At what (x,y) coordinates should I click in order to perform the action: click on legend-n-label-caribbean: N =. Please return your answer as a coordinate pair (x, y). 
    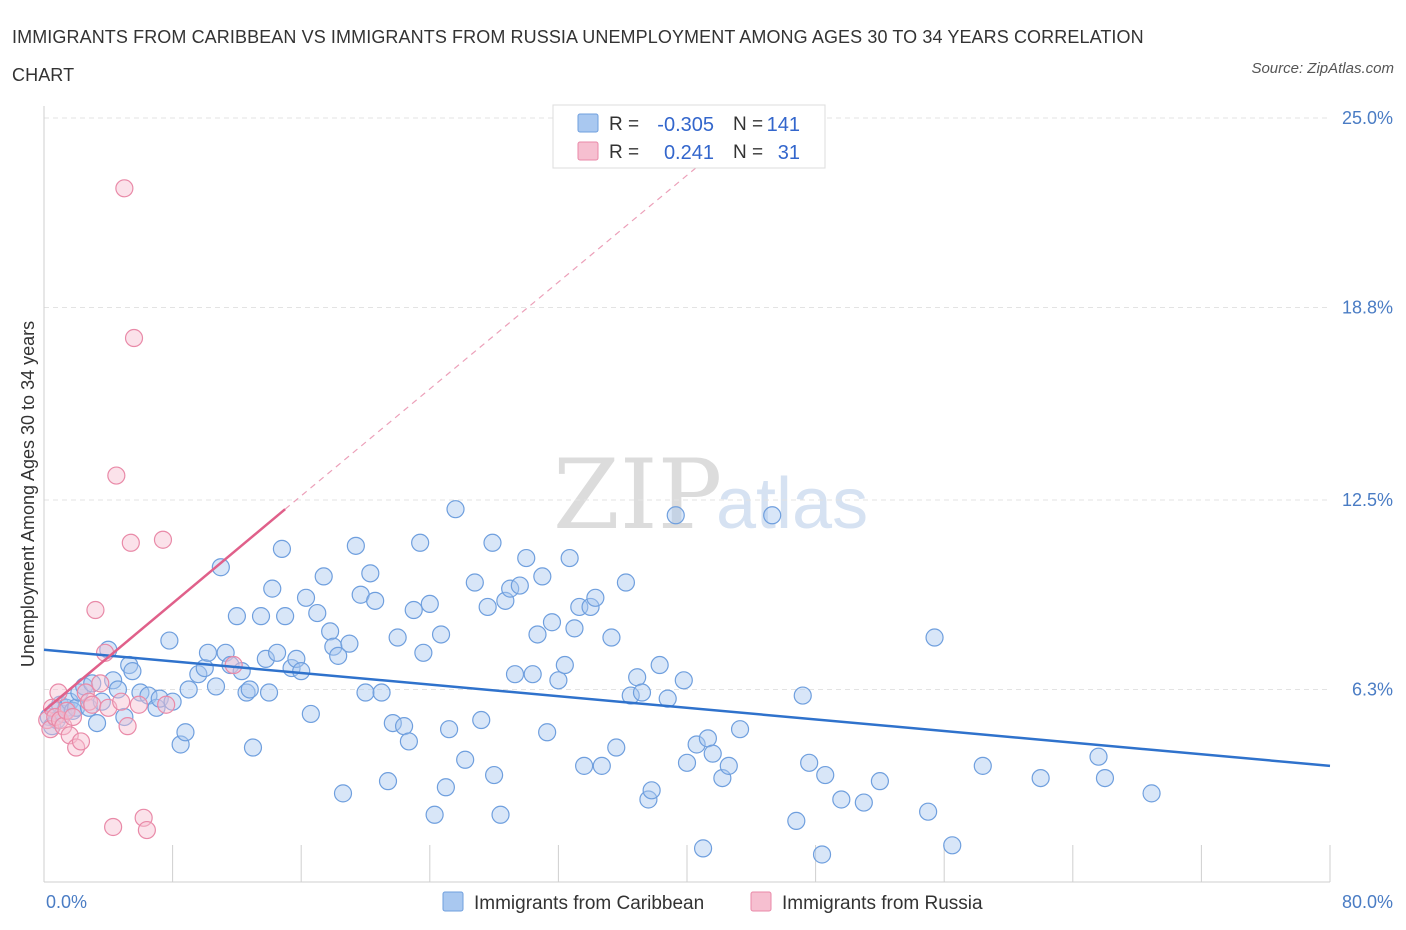
    Looking at the image, I should click on (748, 124).